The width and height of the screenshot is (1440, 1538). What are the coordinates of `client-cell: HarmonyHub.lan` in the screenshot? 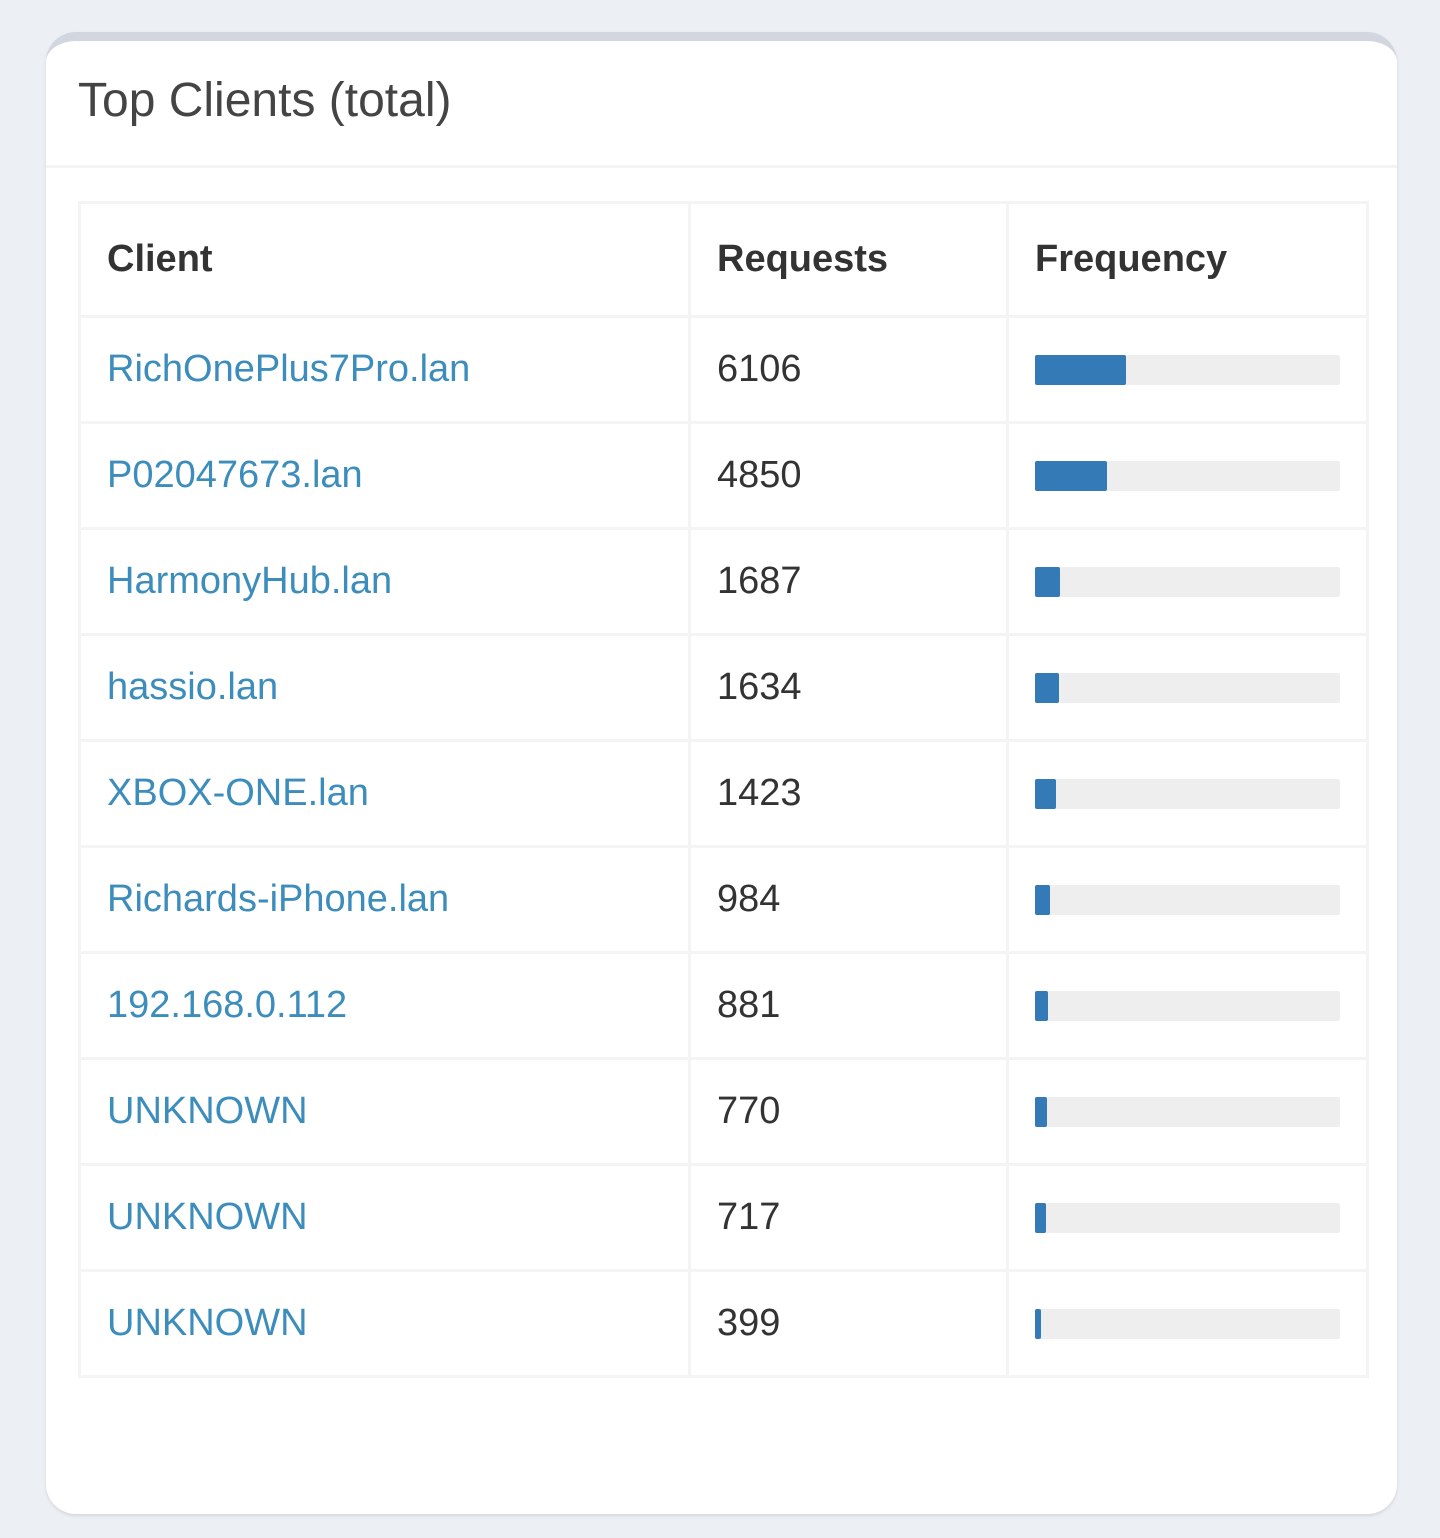 It's located at (384, 581).